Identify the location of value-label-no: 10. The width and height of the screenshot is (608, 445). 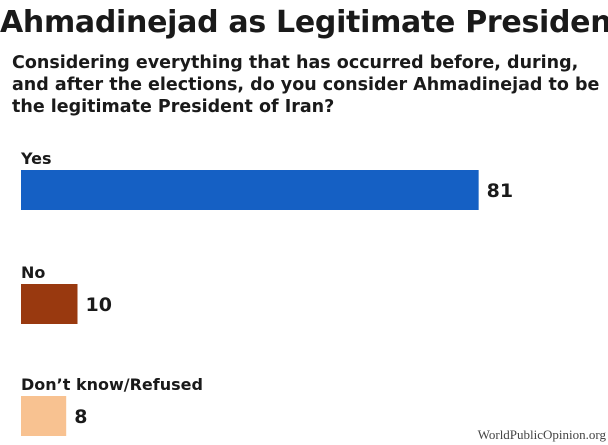
(99, 305).